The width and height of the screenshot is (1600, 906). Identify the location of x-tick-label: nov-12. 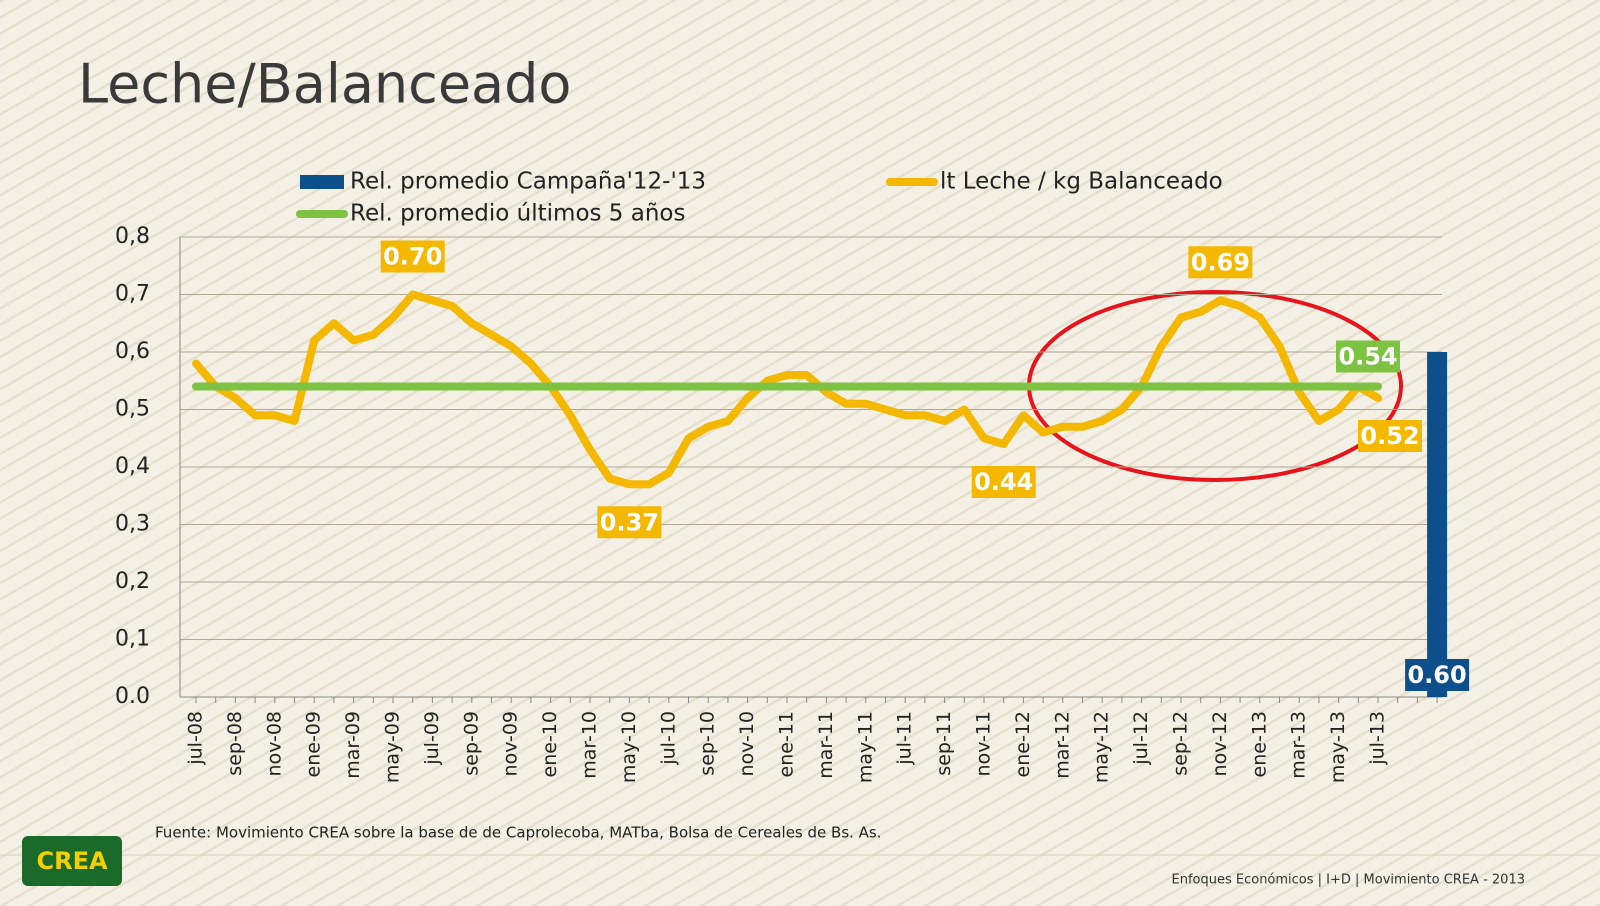
(1220, 743).